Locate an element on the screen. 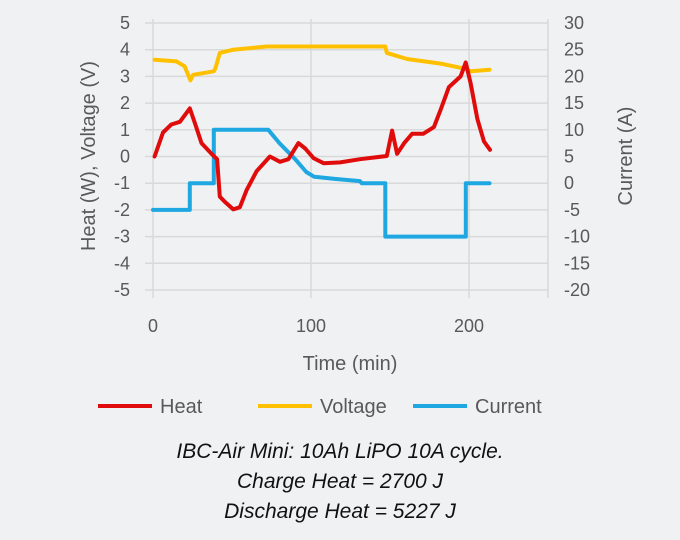 The height and width of the screenshot is (540, 680). y2-tick-label: 25 is located at coordinates (574, 50).